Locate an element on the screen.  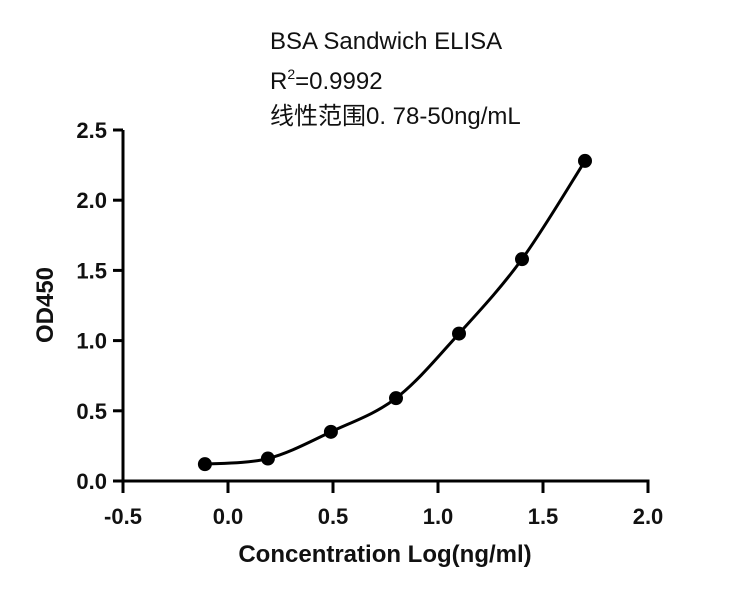
linear-range-annotation: 线性范围0. 78-50ng/mL is located at coordinates (395, 116).